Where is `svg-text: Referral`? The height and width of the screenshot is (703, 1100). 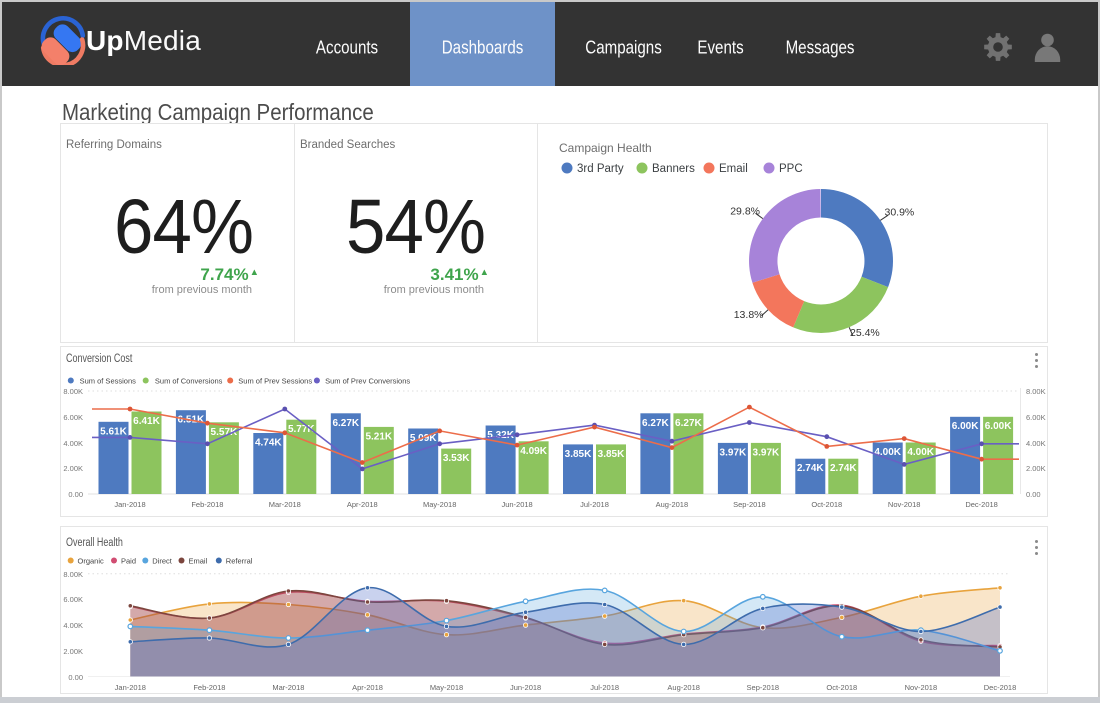
svg-text: Referral is located at coordinates (239, 561).